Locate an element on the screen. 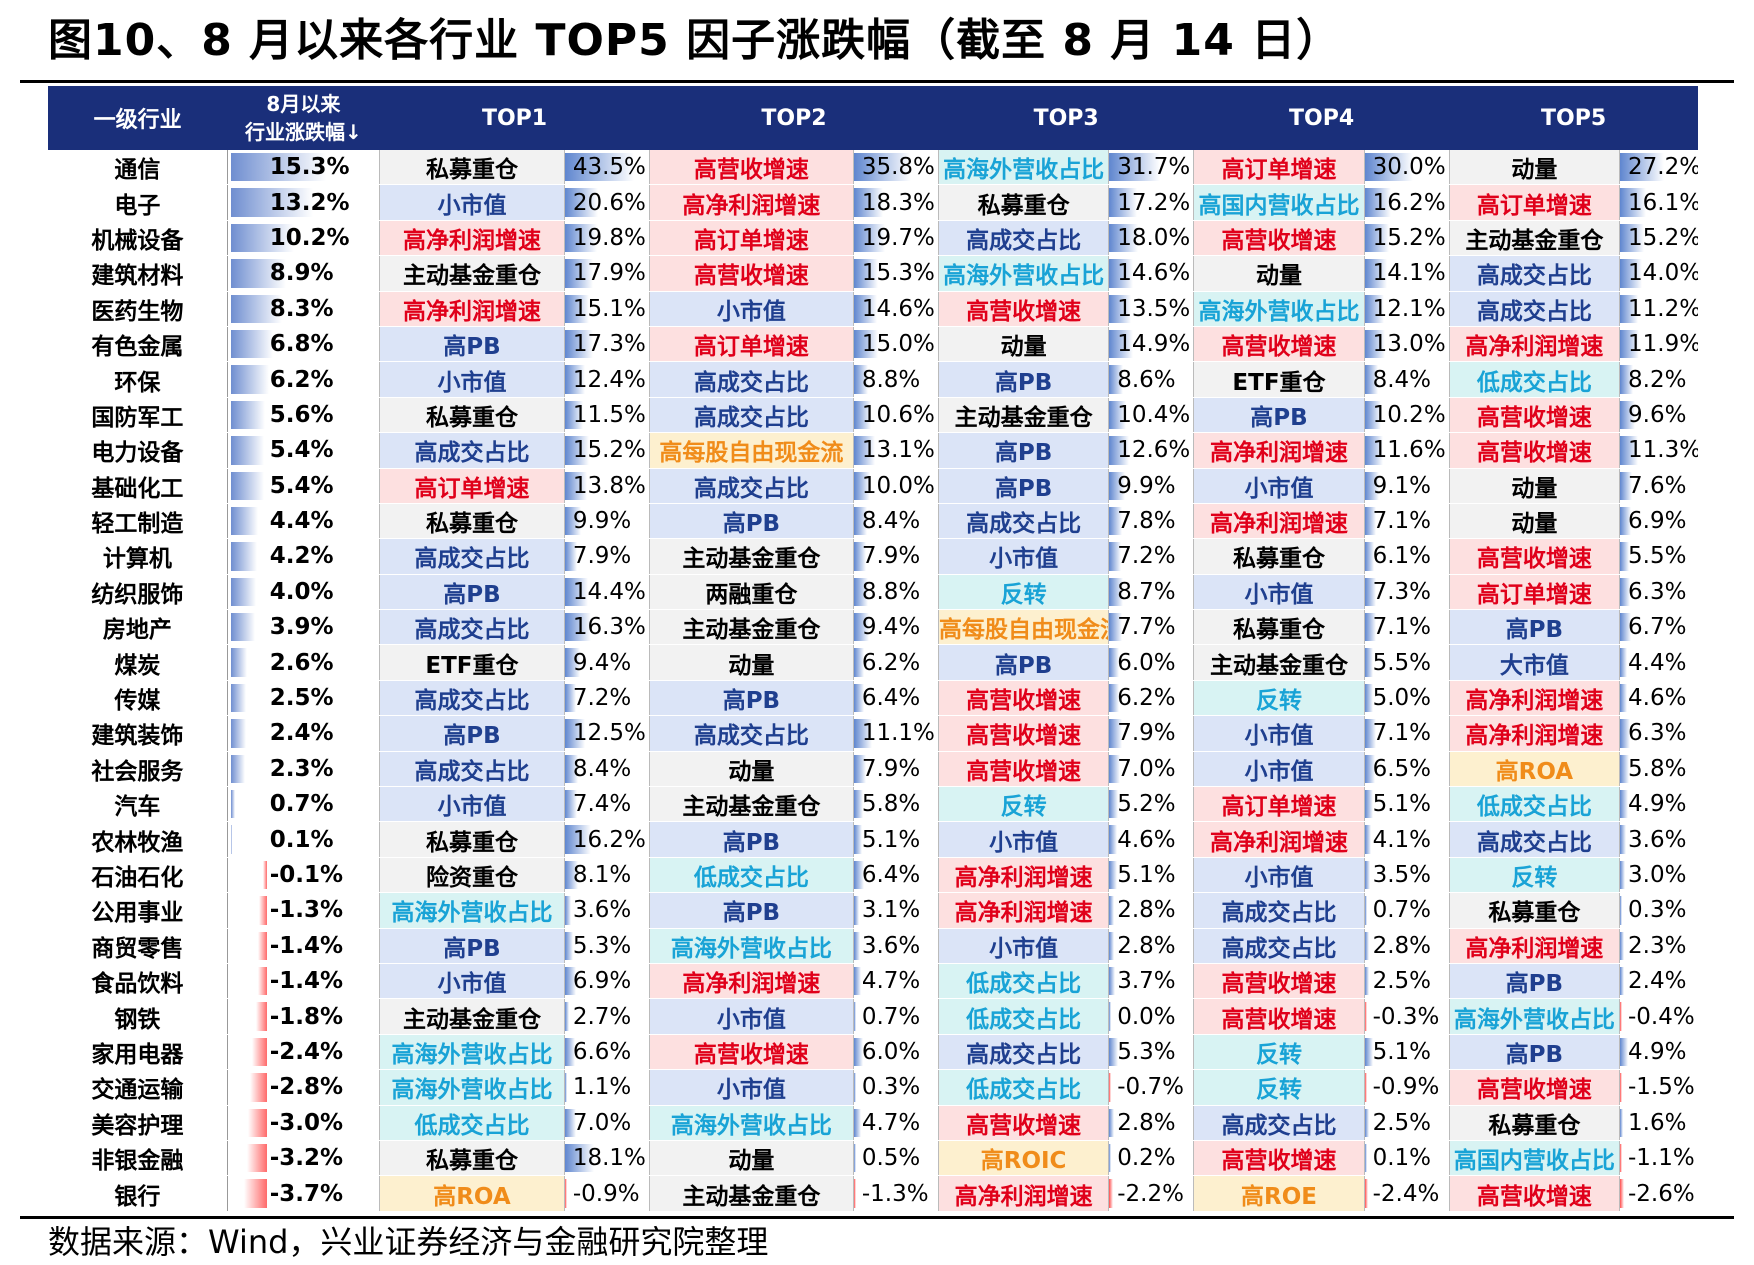 The image size is (1754, 1265). top5-factor-cell: 动量 is located at coordinates (1534, 486).